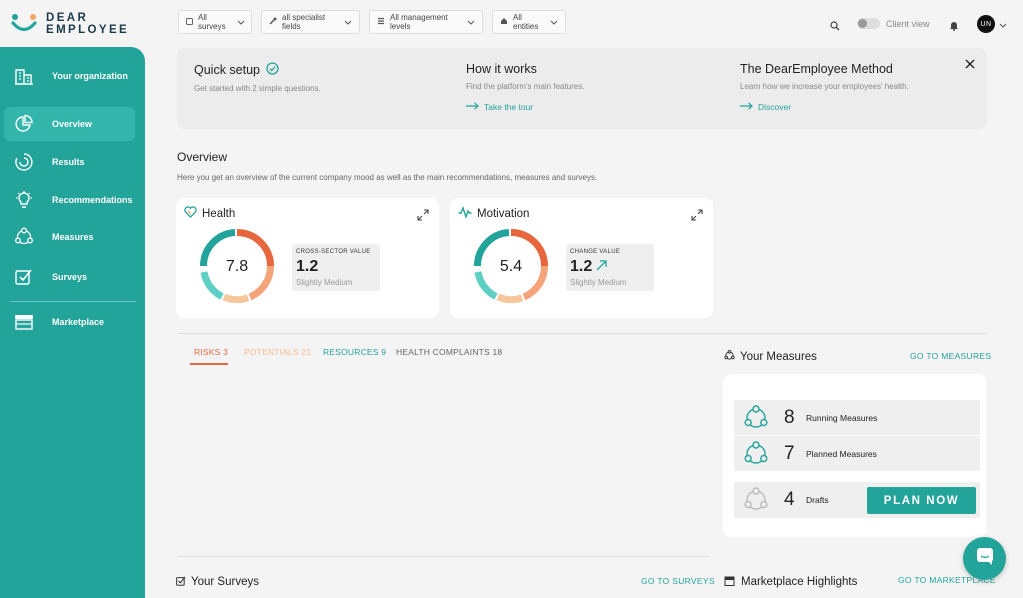 Image resolution: width=1023 pixels, height=598 pixels. I want to click on tab-risks: RISKS 3, so click(211, 352).